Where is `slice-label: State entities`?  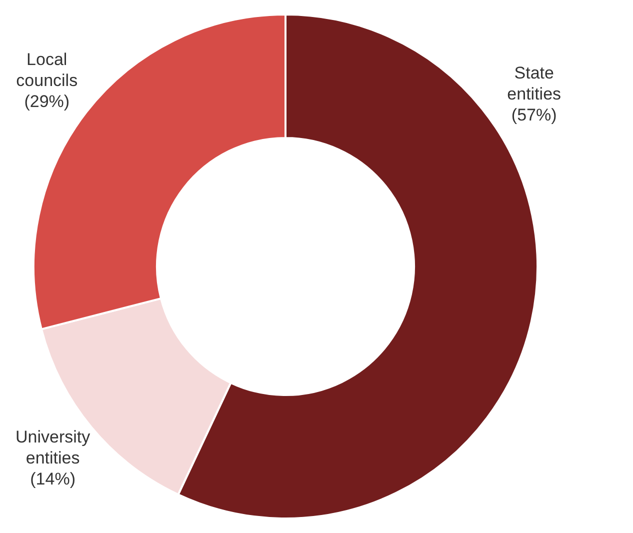
slice-label: State entities is located at coordinates (534, 84).